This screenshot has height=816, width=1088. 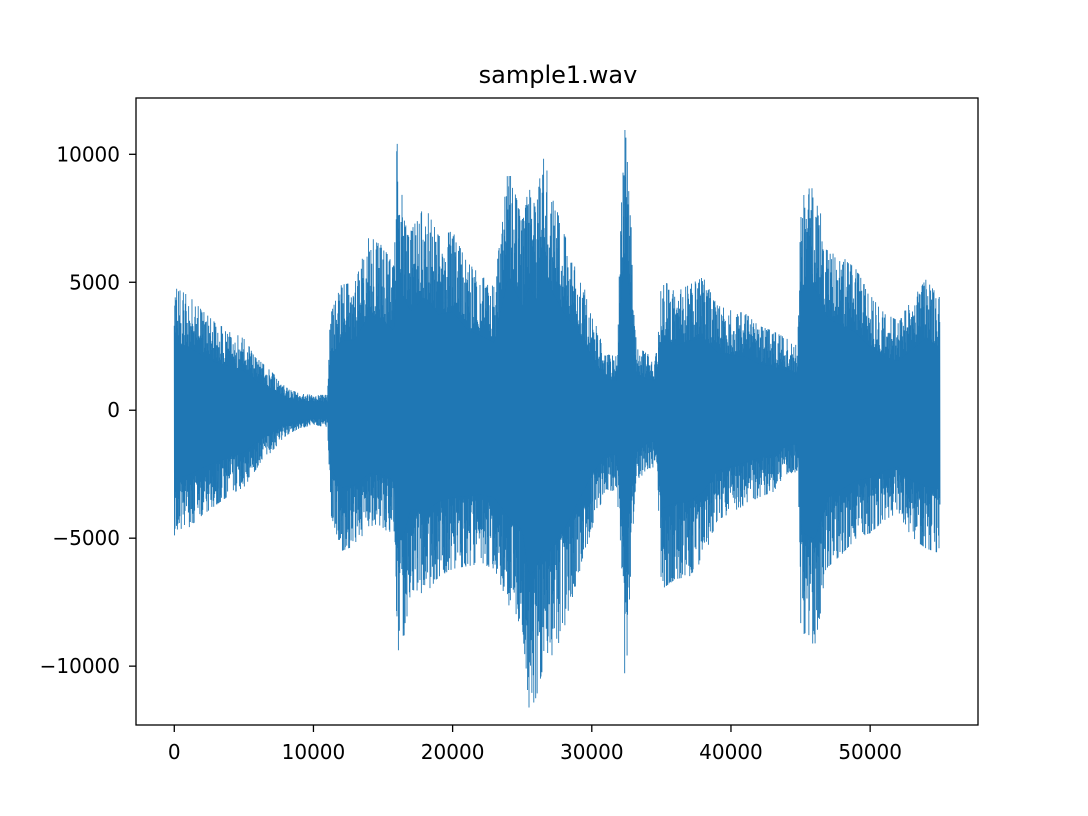 I want to click on x-tick-label: 50000, so click(x=870, y=752).